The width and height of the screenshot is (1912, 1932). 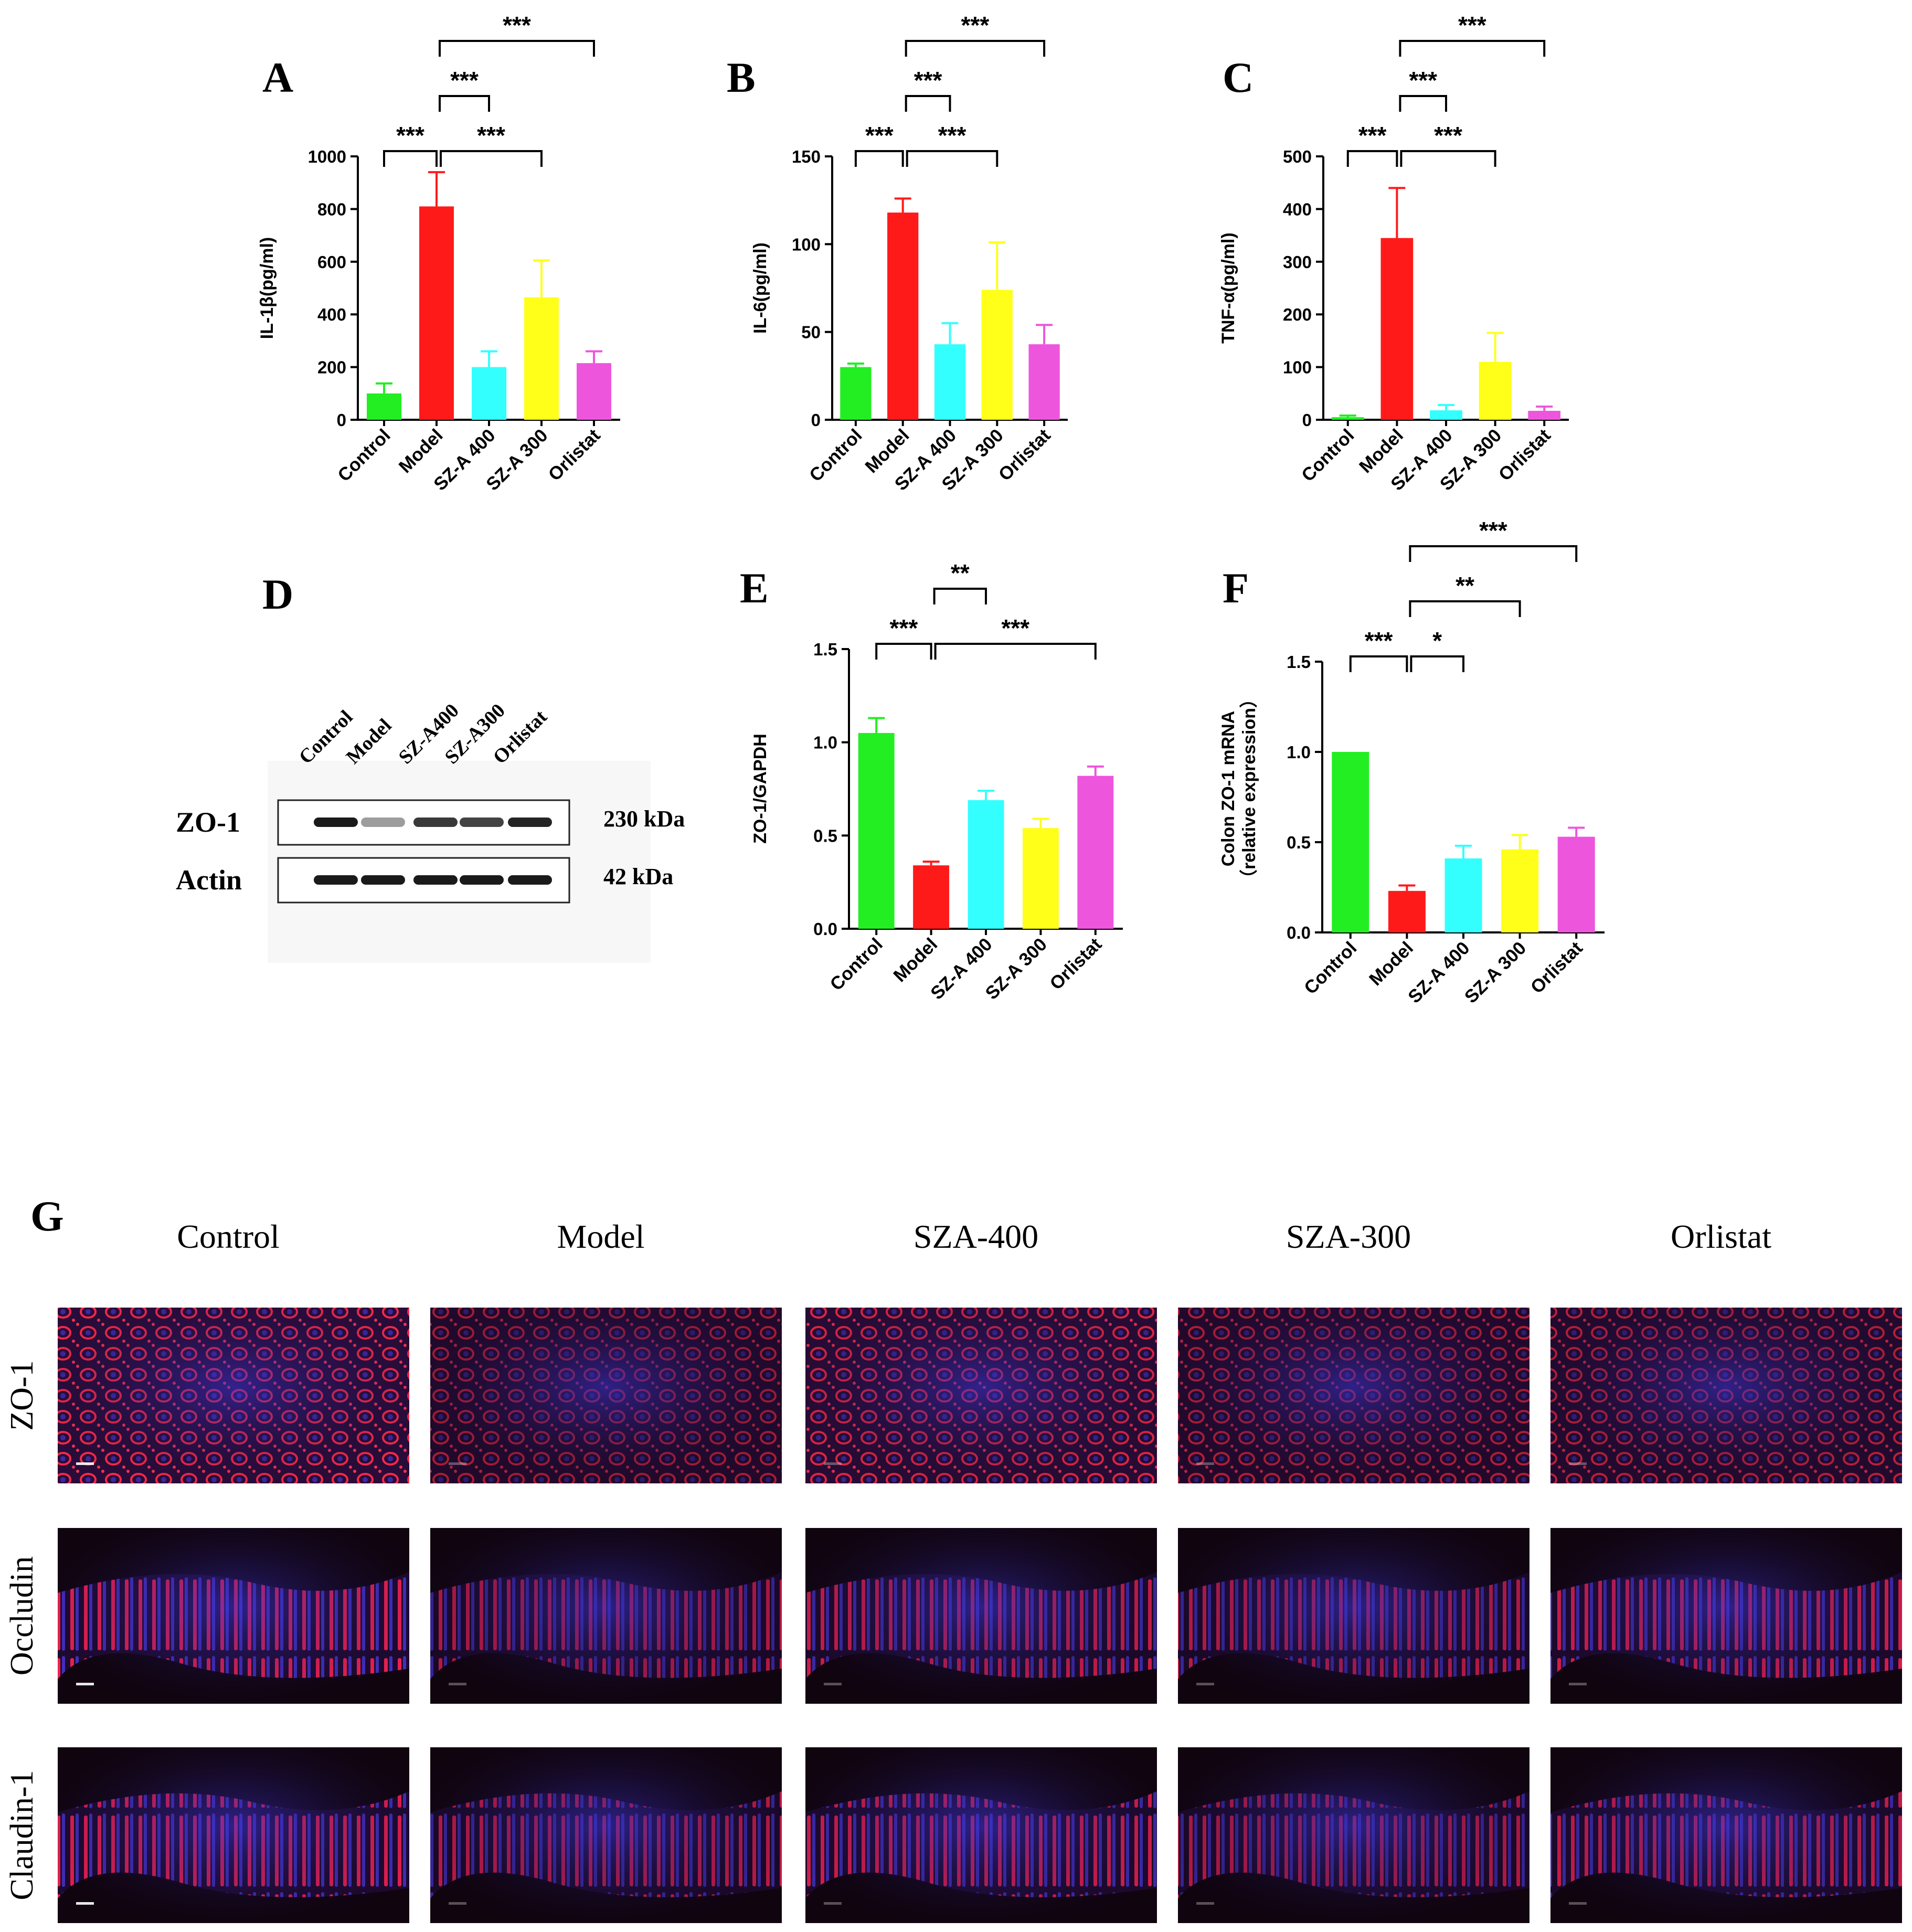 What do you see at coordinates (278, 594) in the screenshot?
I see `panel-letter-d: D` at bounding box center [278, 594].